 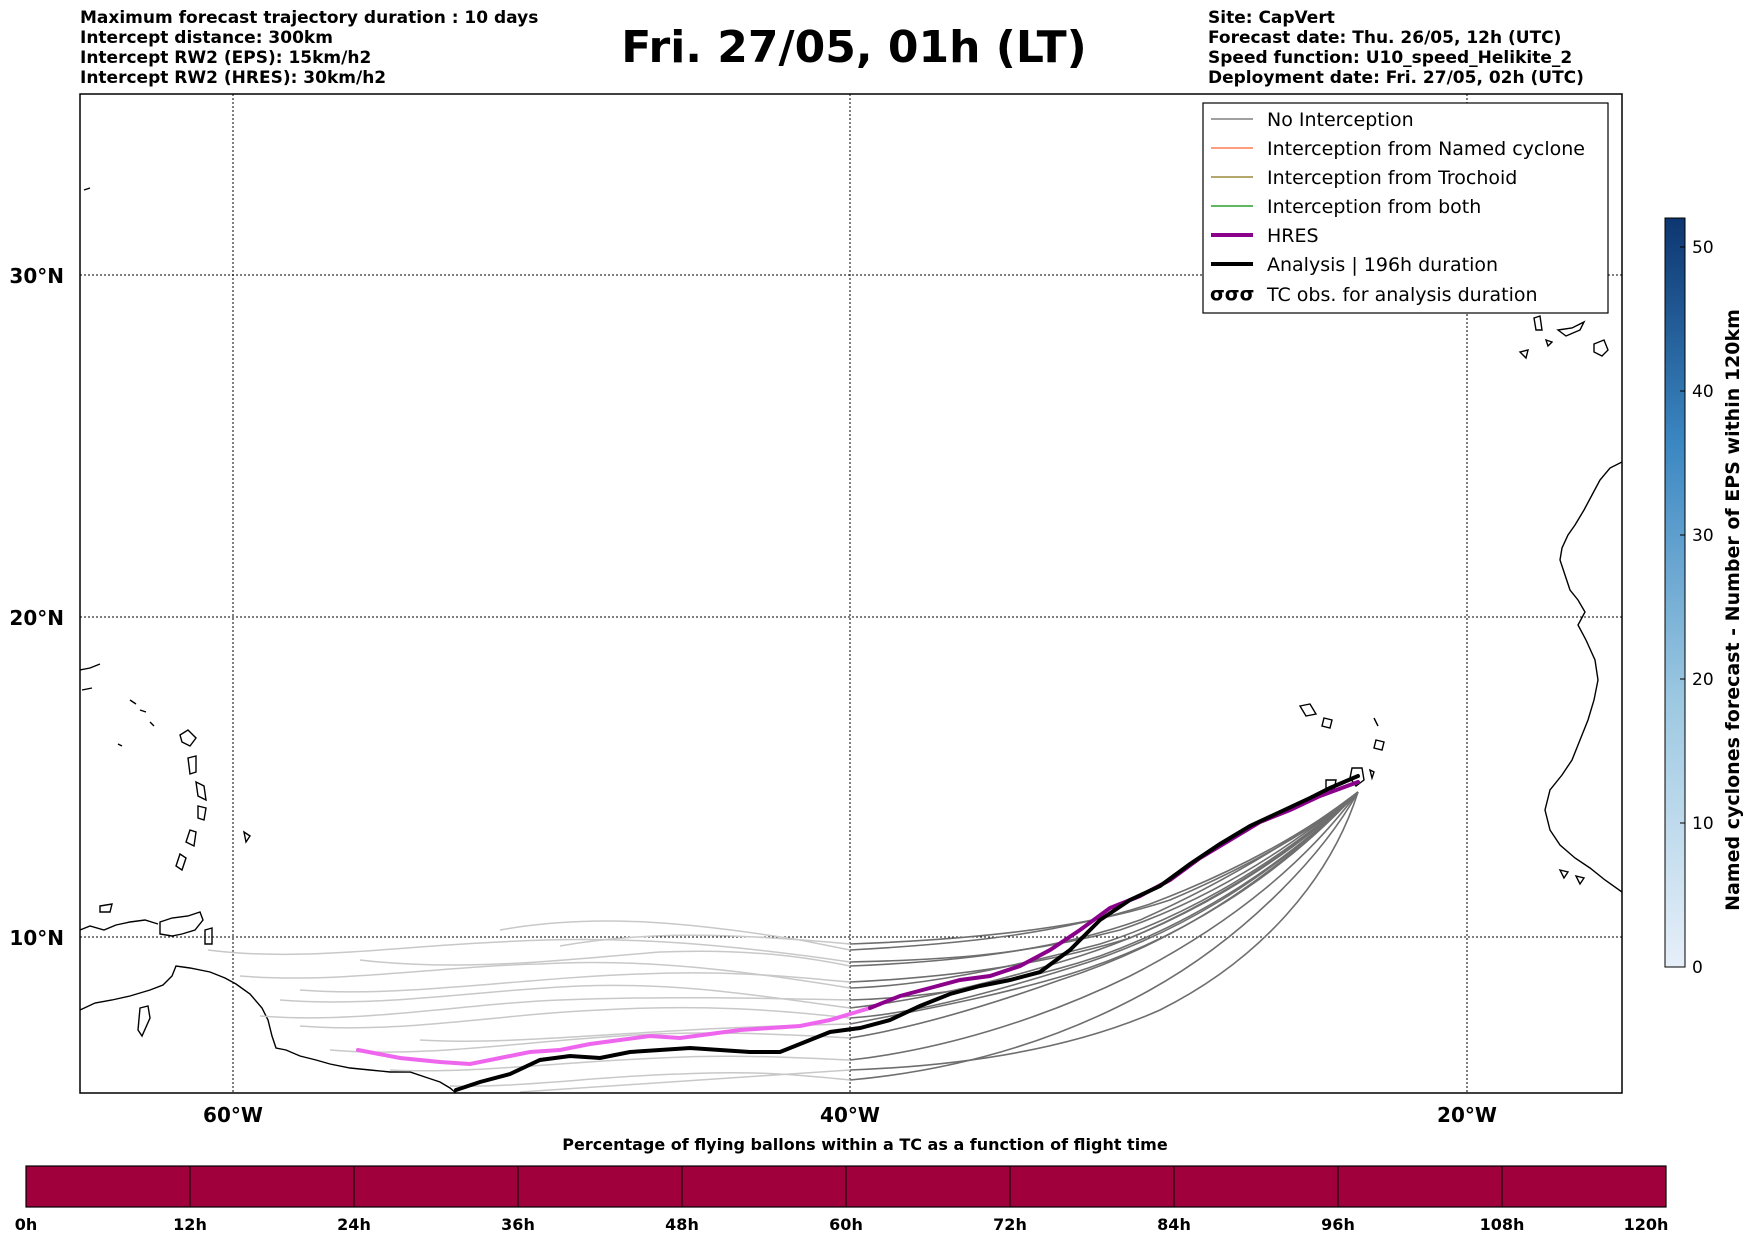 What do you see at coordinates (202, 813) in the screenshot?
I see `lesser-antilles-d` at bounding box center [202, 813].